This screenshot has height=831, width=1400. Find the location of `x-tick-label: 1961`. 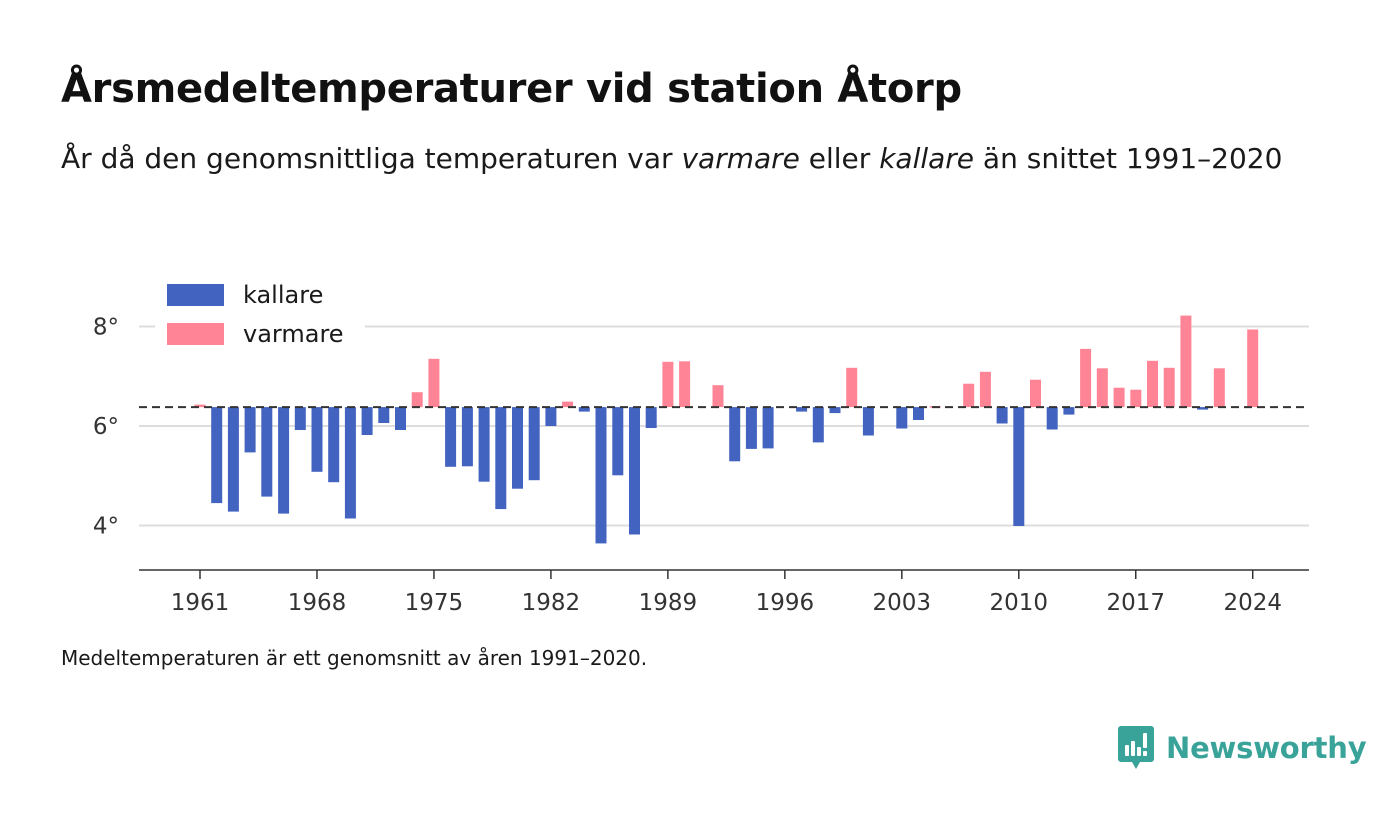

x-tick-label: 1961 is located at coordinates (200, 603).